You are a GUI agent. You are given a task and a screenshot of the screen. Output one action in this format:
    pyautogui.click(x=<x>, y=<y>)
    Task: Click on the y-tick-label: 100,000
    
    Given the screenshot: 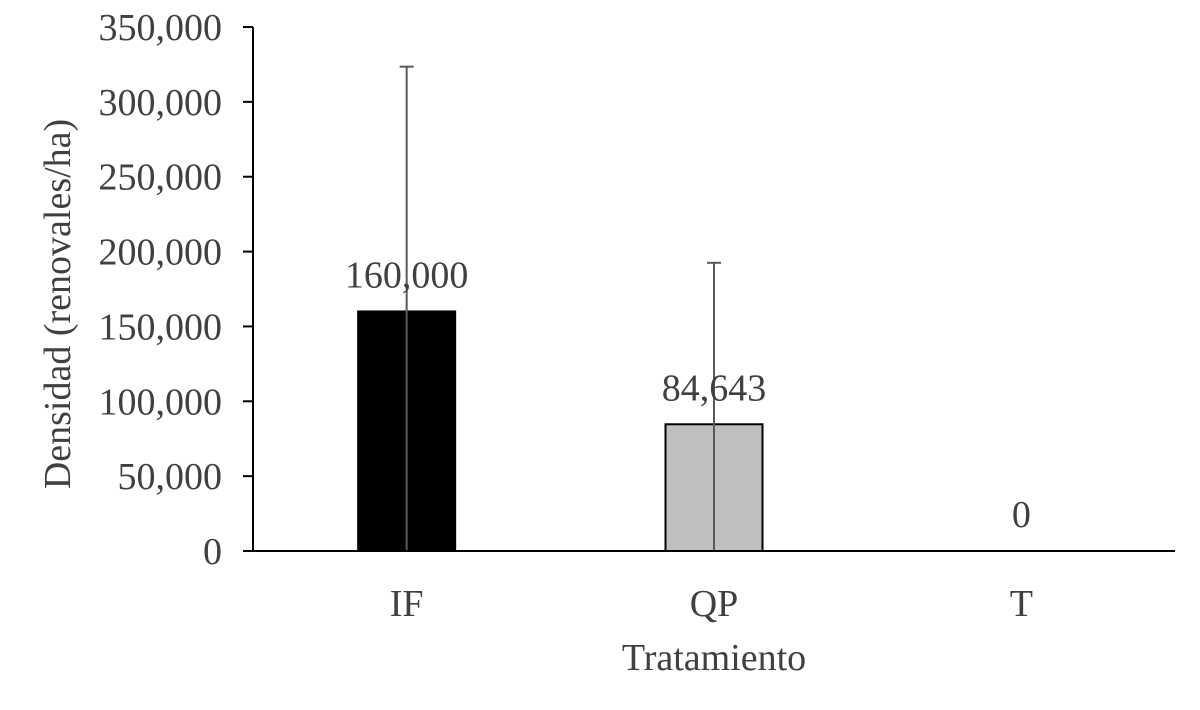 What is the action you would take?
    pyautogui.click(x=161, y=402)
    